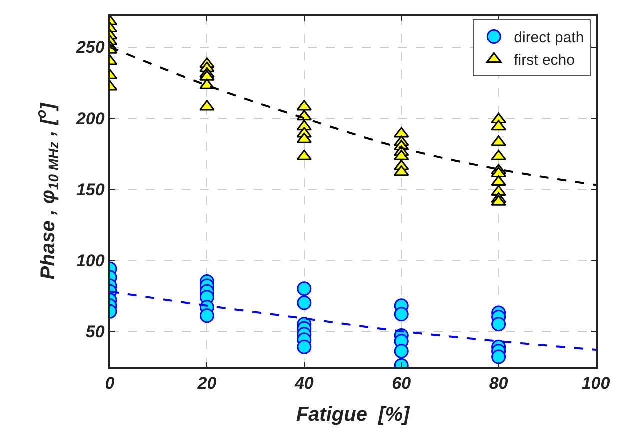 The image size is (624, 434). What do you see at coordinates (304, 384) in the screenshot?
I see `x-tick-label: 40` at bounding box center [304, 384].